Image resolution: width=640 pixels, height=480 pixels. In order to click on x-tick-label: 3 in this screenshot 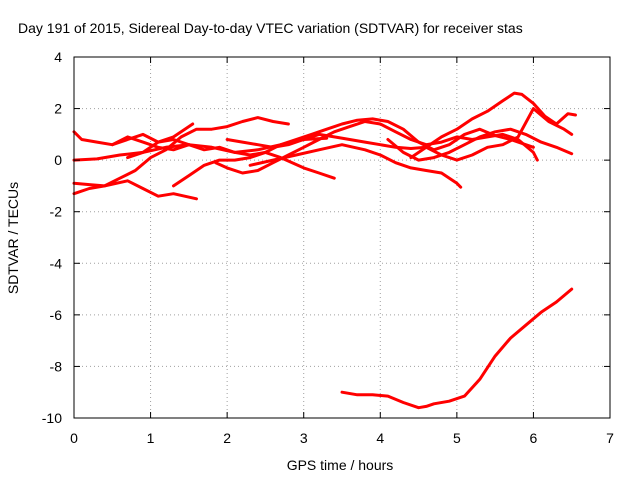, I will do `click(304, 438)`.